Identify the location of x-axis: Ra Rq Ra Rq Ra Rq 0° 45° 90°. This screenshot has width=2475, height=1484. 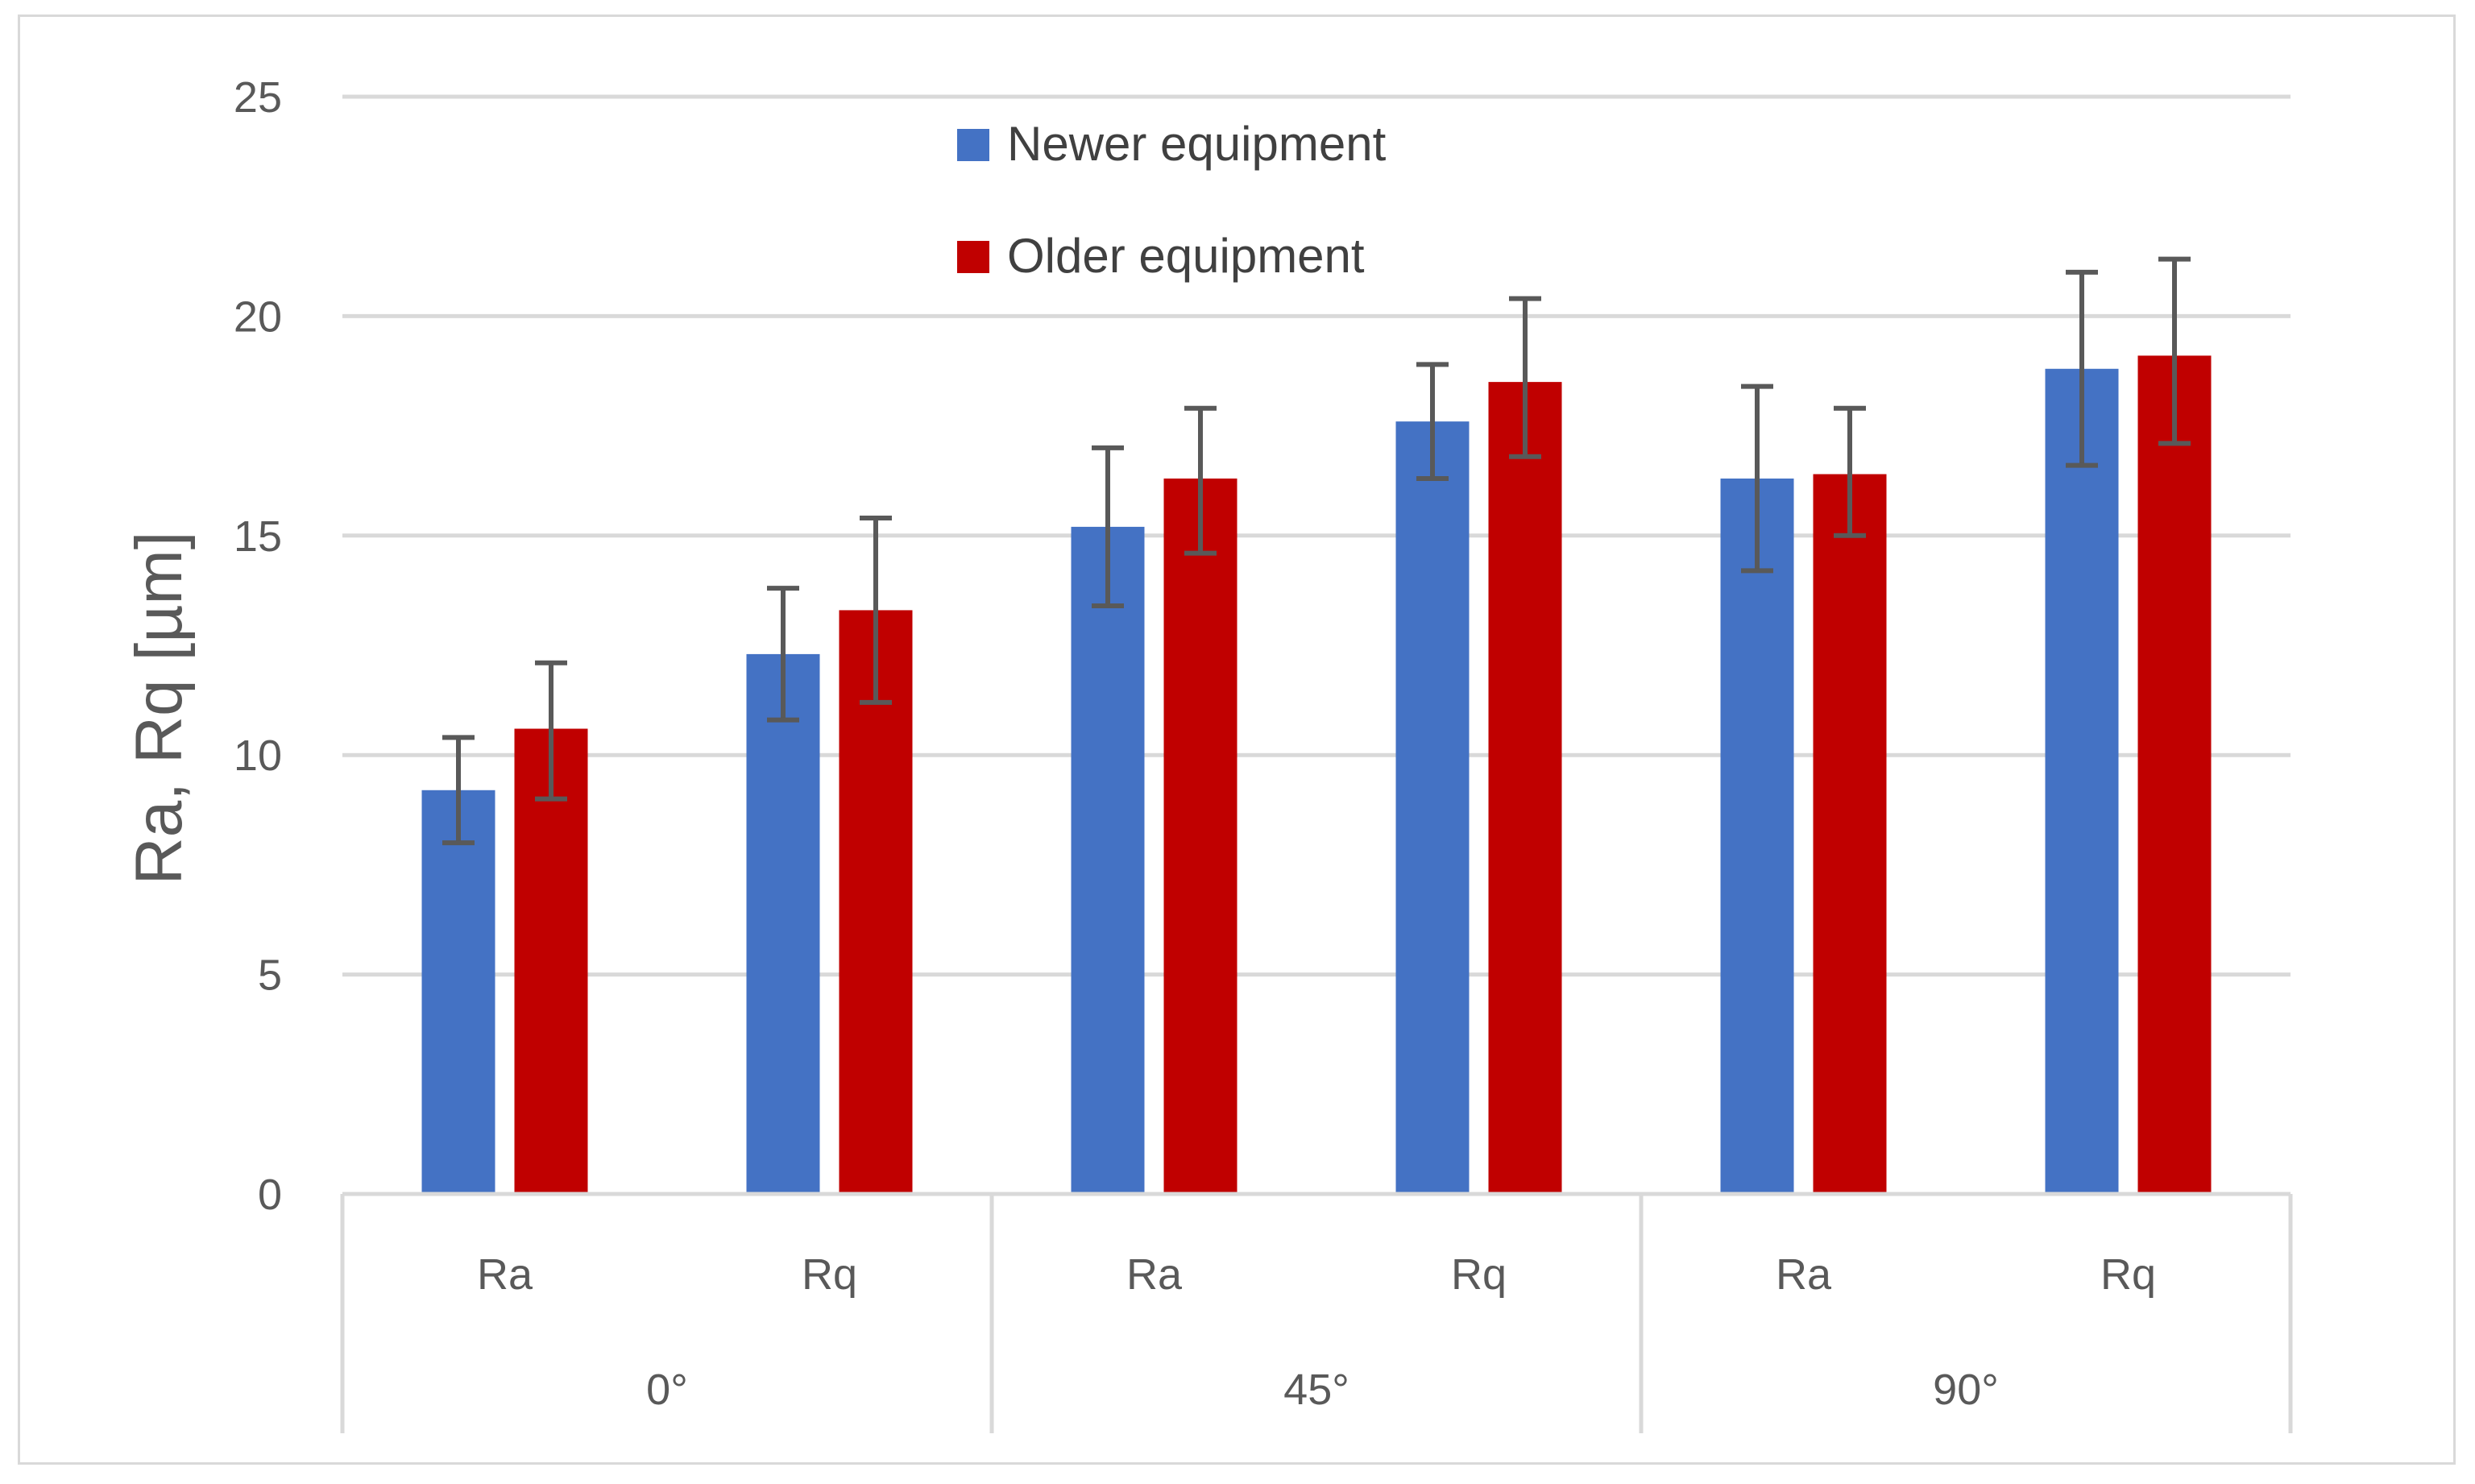
(1316, 1312).